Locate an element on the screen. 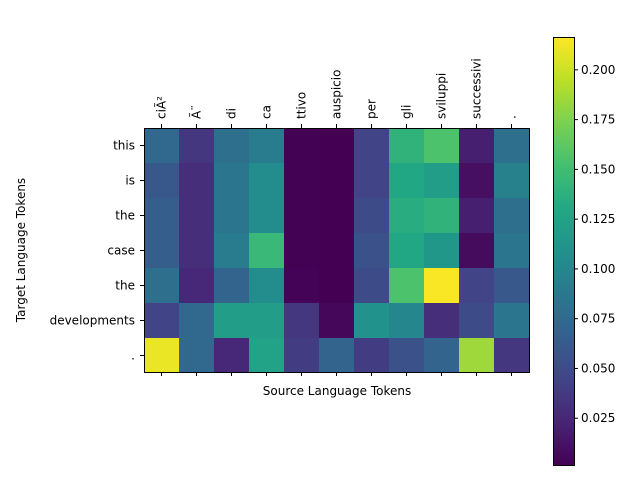  y-axis-ticks: this is the case the developments. is located at coordinates (97, 251).